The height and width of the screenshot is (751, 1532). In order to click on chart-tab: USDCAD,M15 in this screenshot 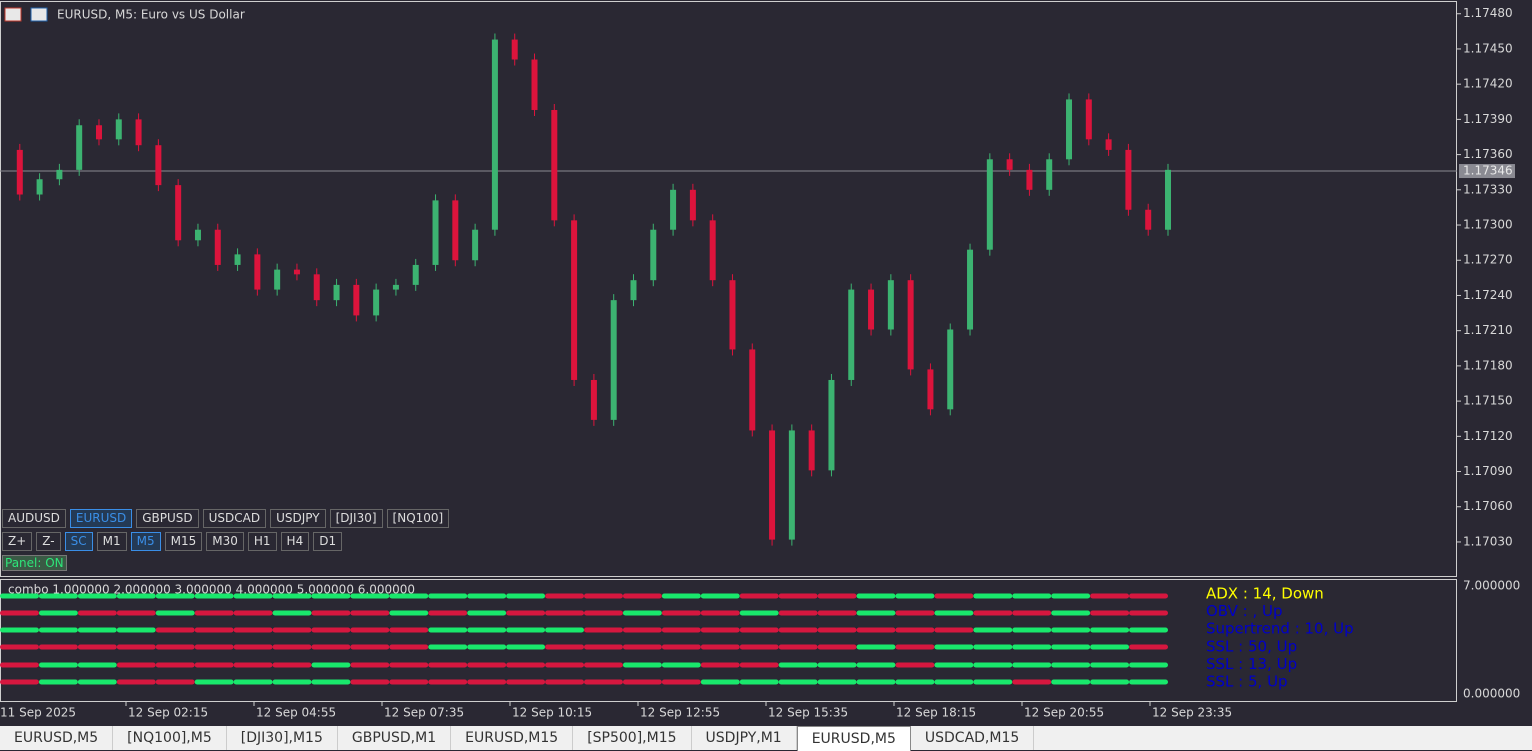, I will do `click(973, 738)`.